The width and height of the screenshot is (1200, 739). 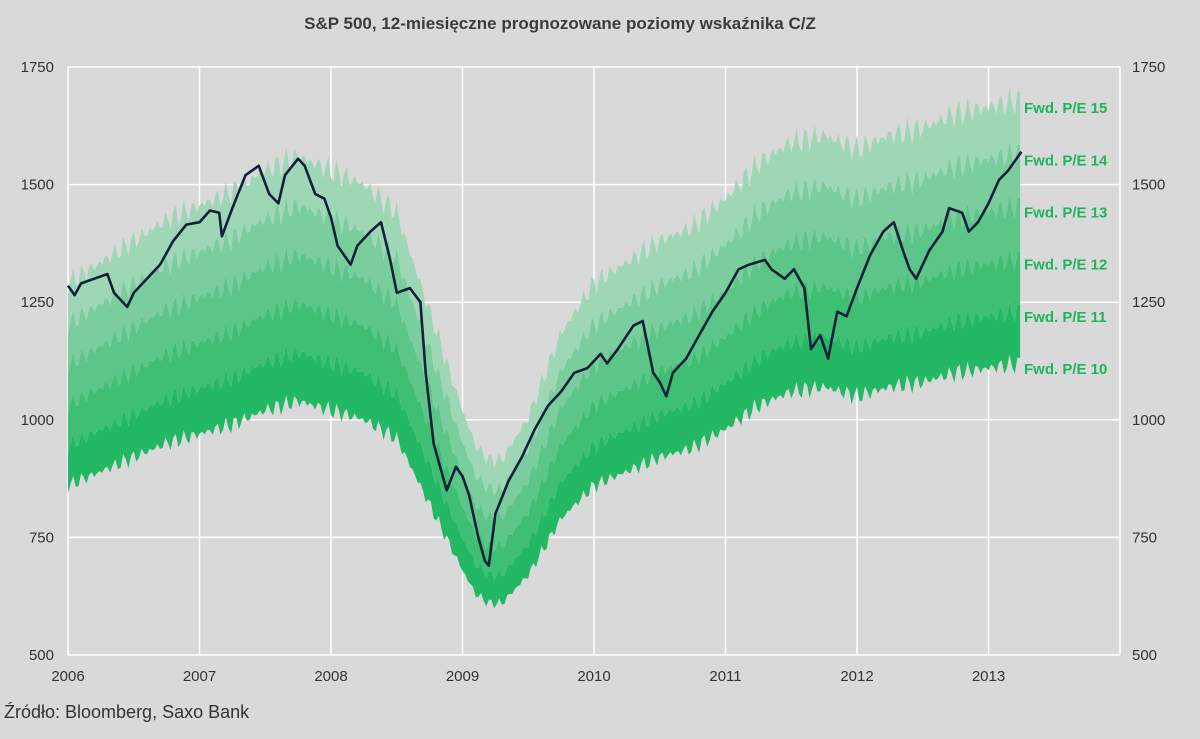 I want to click on y-tick-left: 1750, so click(x=37, y=67).